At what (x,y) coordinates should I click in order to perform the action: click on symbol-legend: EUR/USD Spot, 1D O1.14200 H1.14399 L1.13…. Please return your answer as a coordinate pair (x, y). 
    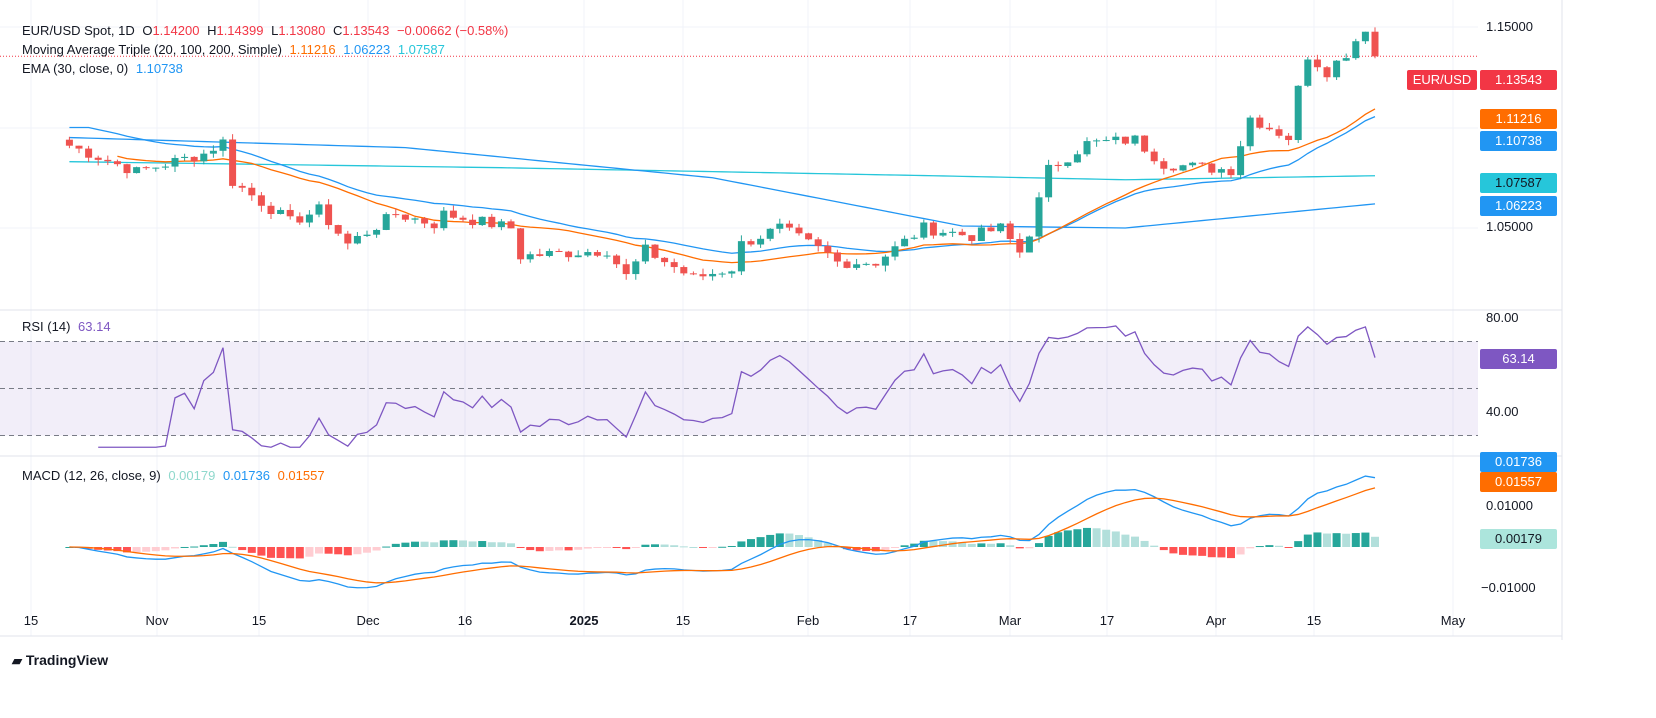
    Looking at the image, I should click on (267, 30).